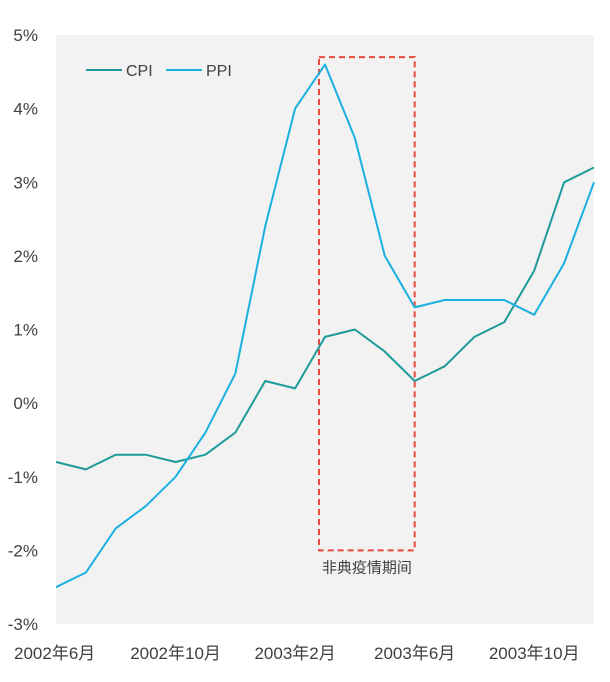  What do you see at coordinates (25, 109) in the screenshot?
I see `y-tick-label: 4%` at bounding box center [25, 109].